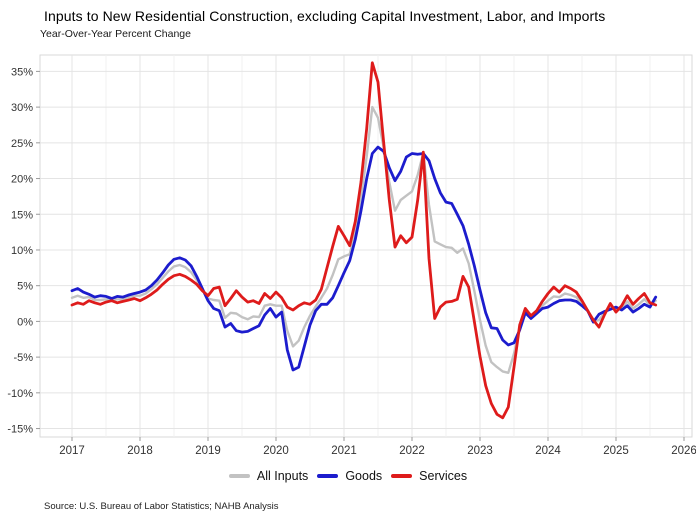 The image size is (696, 522). I want to click on x-tick-label: 2024, so click(548, 451).